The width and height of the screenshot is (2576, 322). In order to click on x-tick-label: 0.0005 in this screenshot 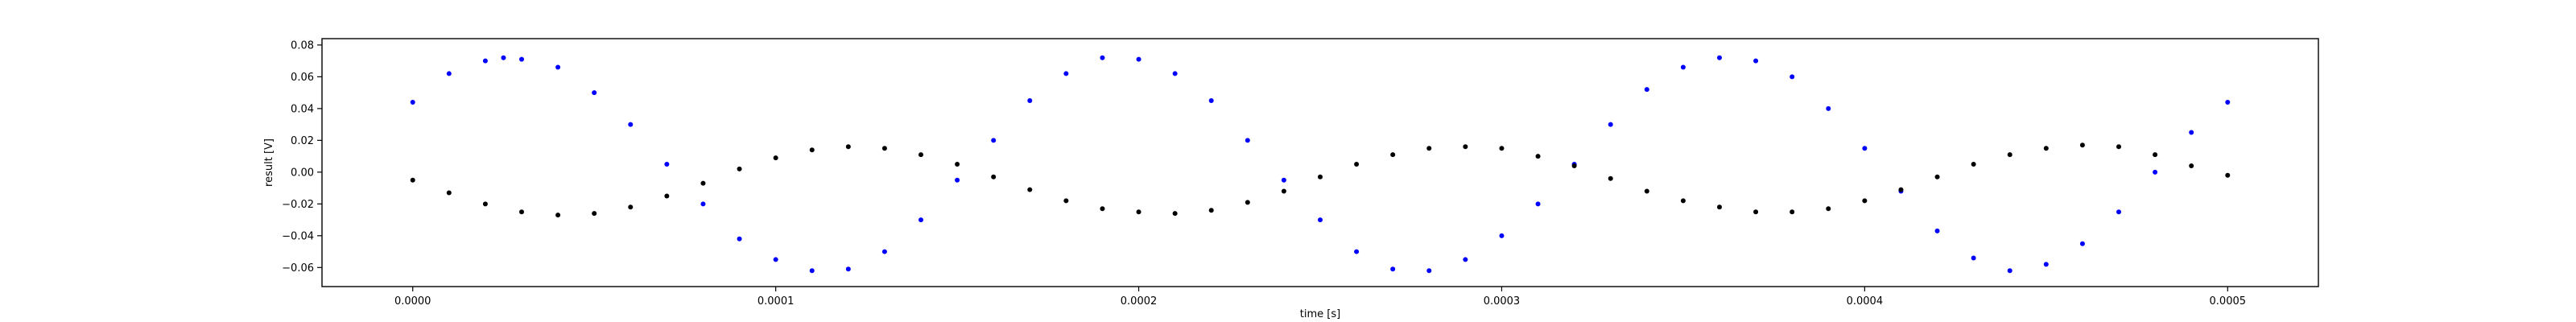, I will do `click(2228, 301)`.